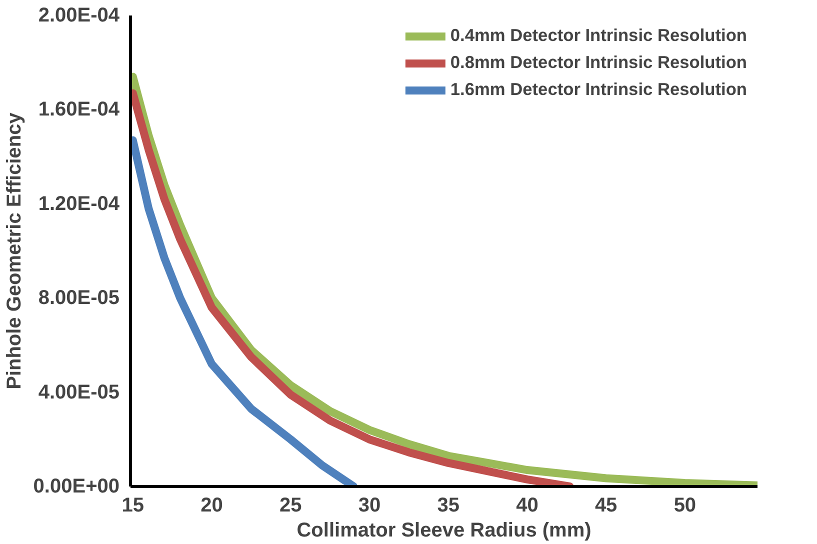 This screenshot has height=544, width=817. What do you see at coordinates (79, 392) in the screenshot?
I see `y-tick-label: 4.00E-05` at bounding box center [79, 392].